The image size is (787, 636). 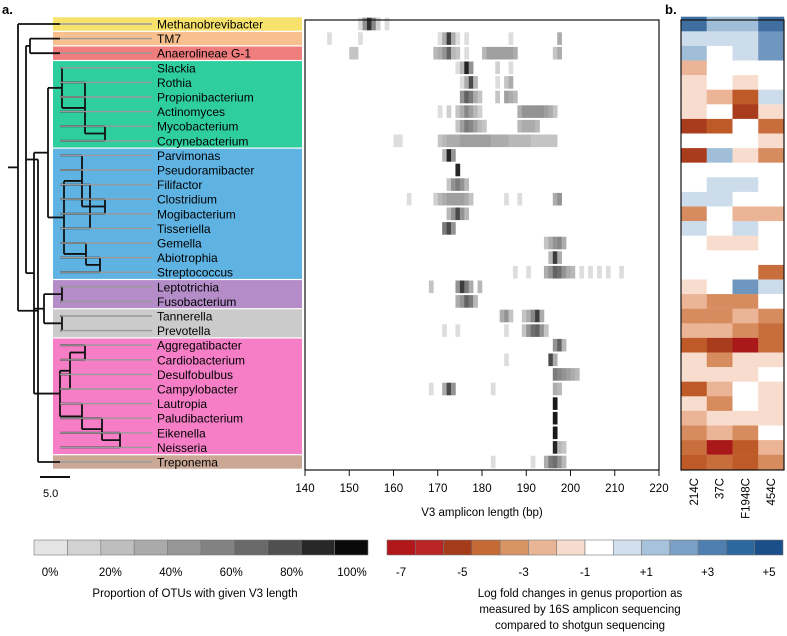 I want to click on fold-change-heatmap-frame, so click(x=732, y=245).